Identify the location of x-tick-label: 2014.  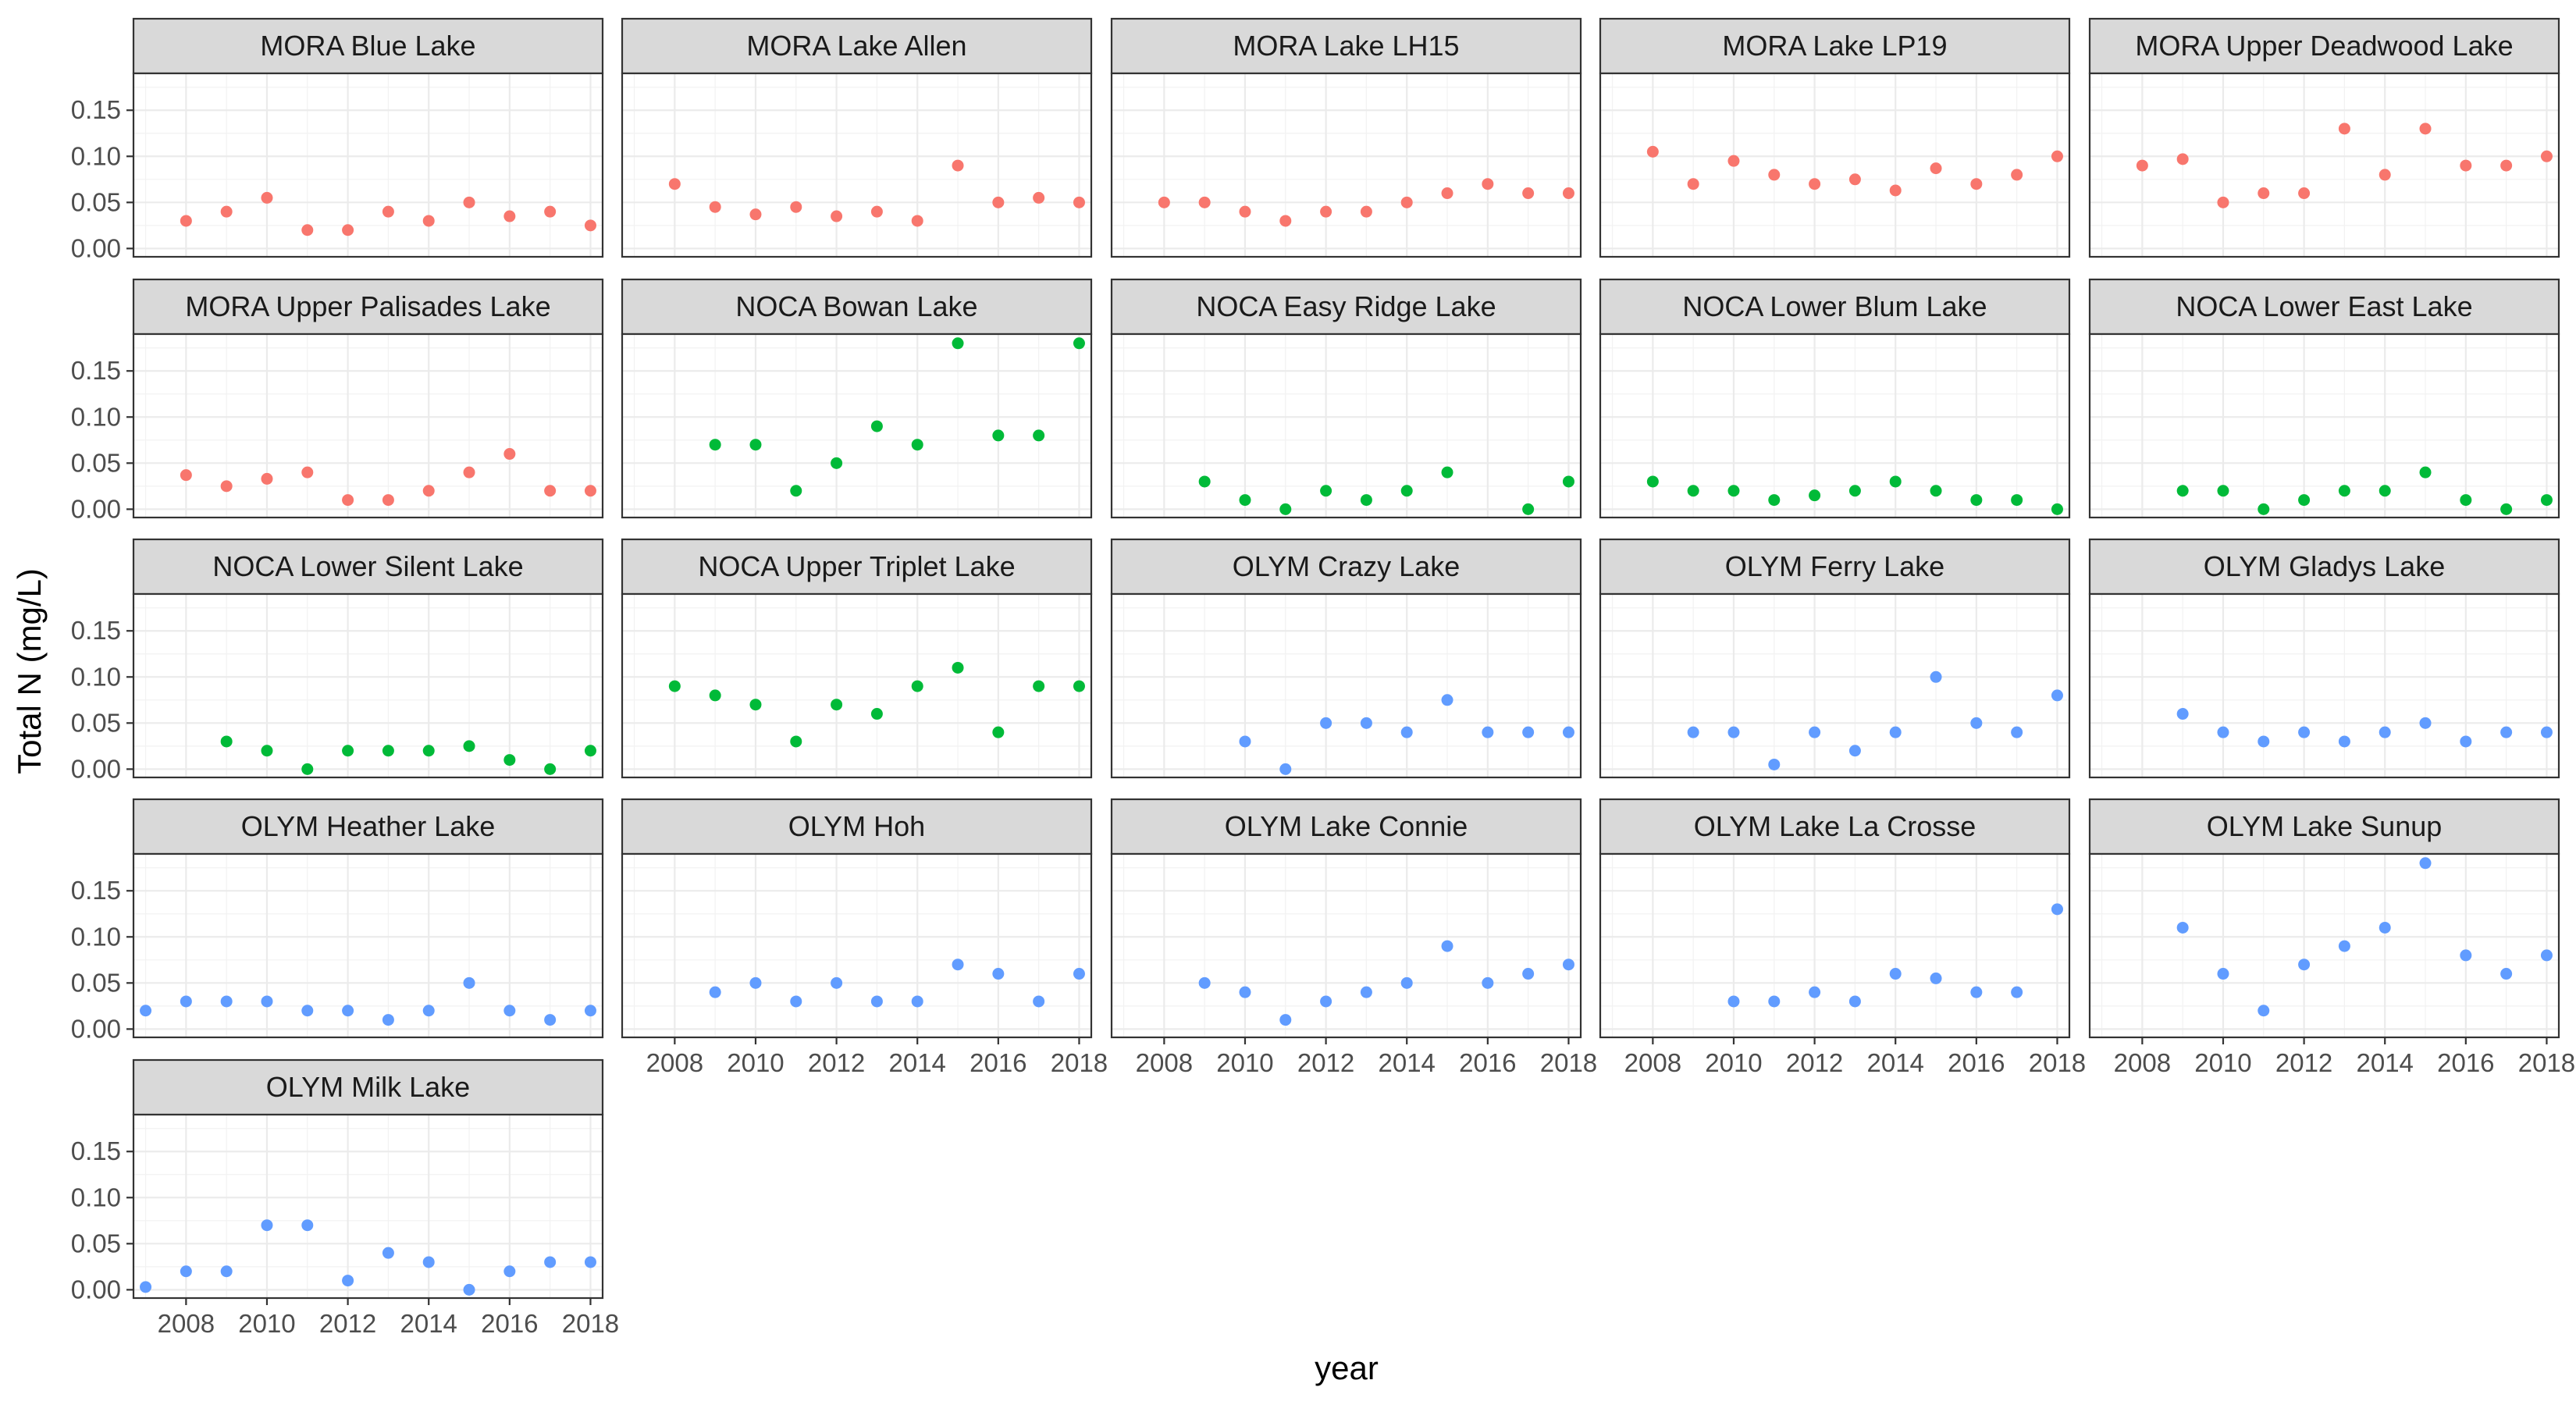
(429, 1323).